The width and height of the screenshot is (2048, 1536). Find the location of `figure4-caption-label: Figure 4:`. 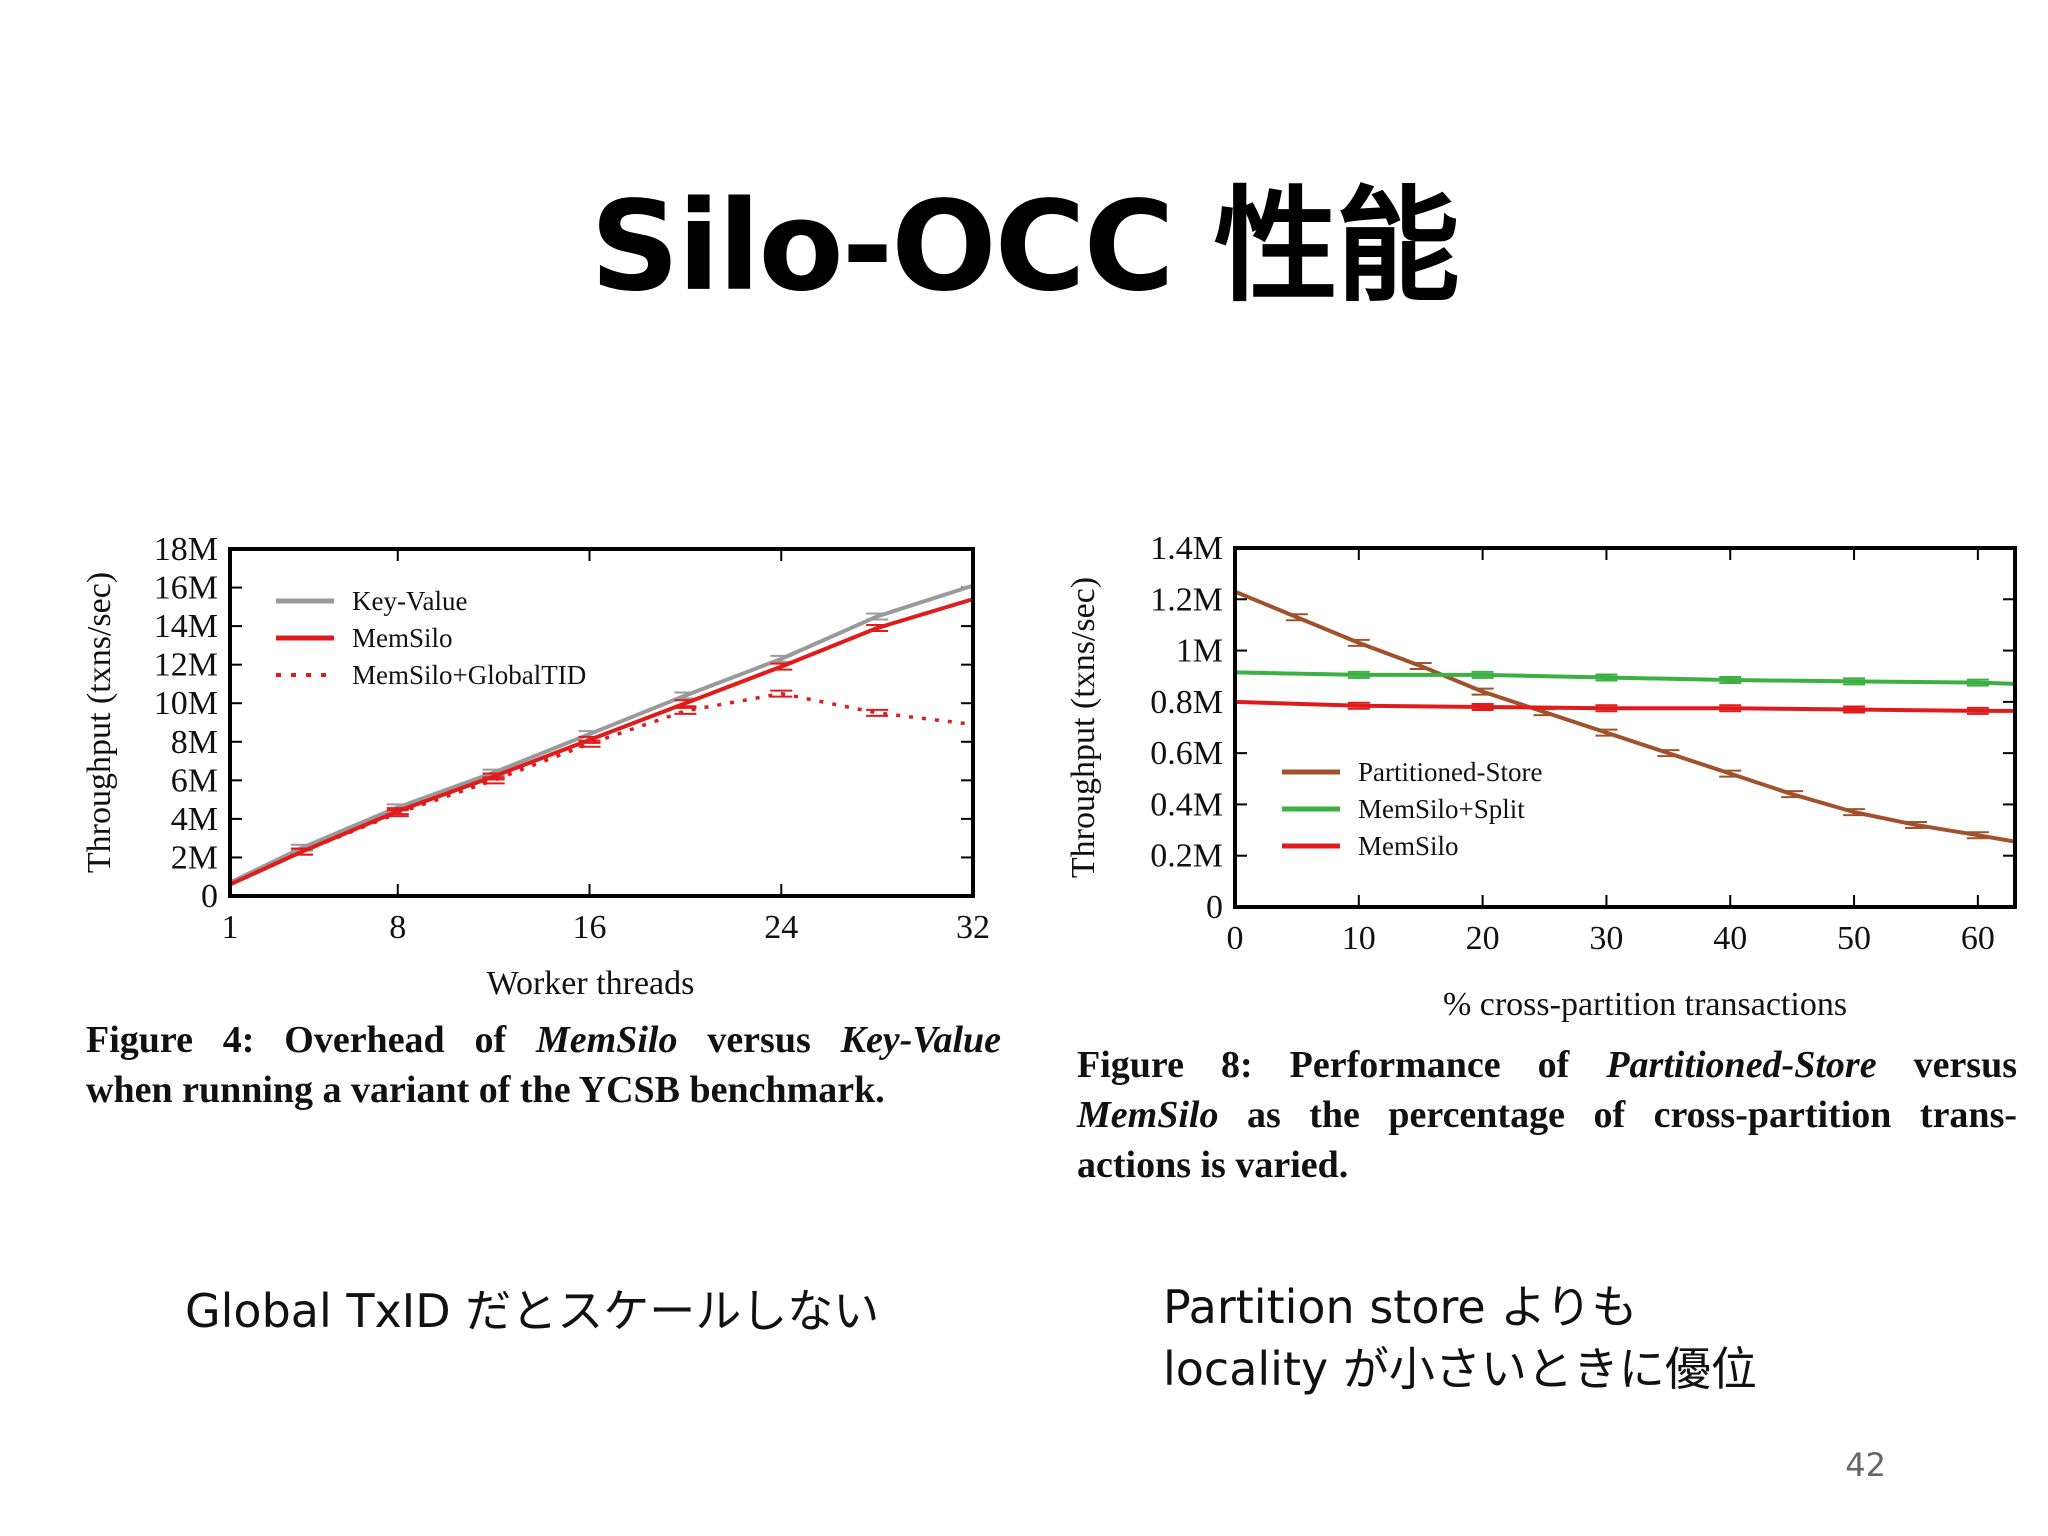

figure4-caption-label: Figure 4: is located at coordinates (170, 1040).